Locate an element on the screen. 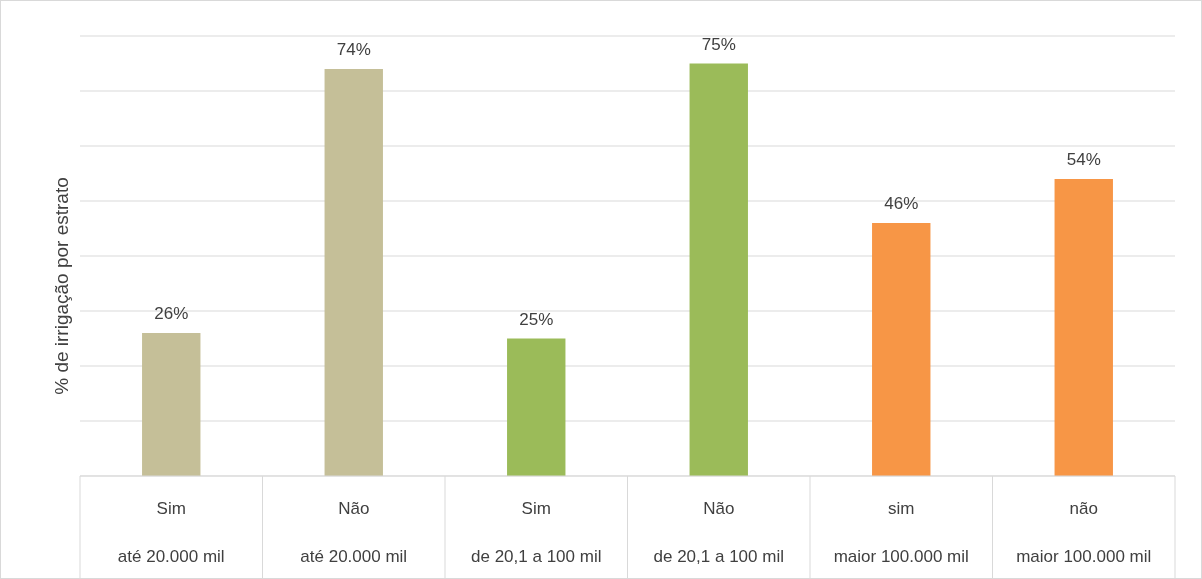 This screenshot has width=1202, height=579. category-label: Não até 20.000 mil is located at coordinates (354, 532).